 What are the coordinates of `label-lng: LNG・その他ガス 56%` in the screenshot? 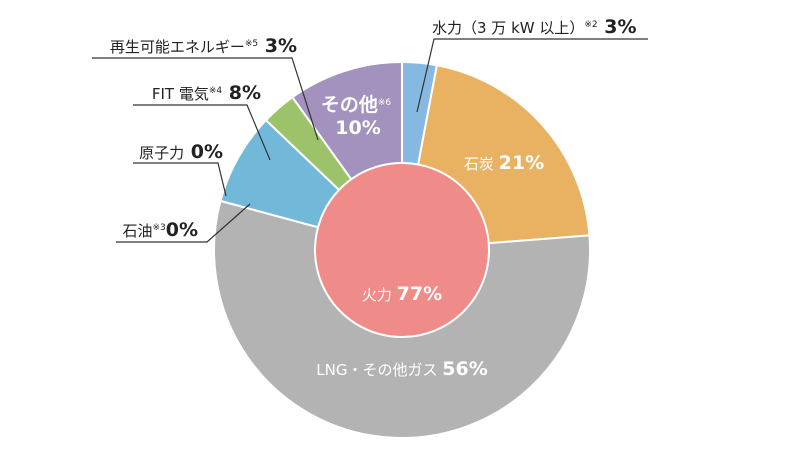 It's located at (401, 369).